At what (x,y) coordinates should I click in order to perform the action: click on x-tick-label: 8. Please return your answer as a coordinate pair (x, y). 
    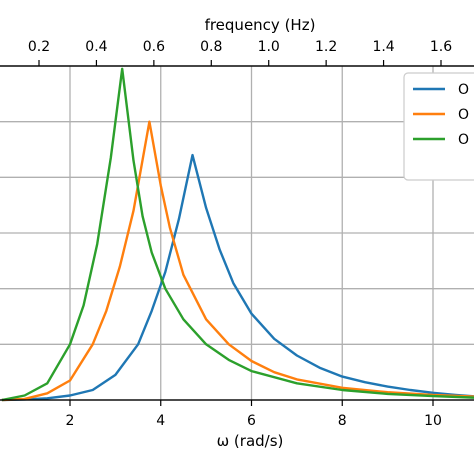
    Looking at the image, I should click on (342, 421).